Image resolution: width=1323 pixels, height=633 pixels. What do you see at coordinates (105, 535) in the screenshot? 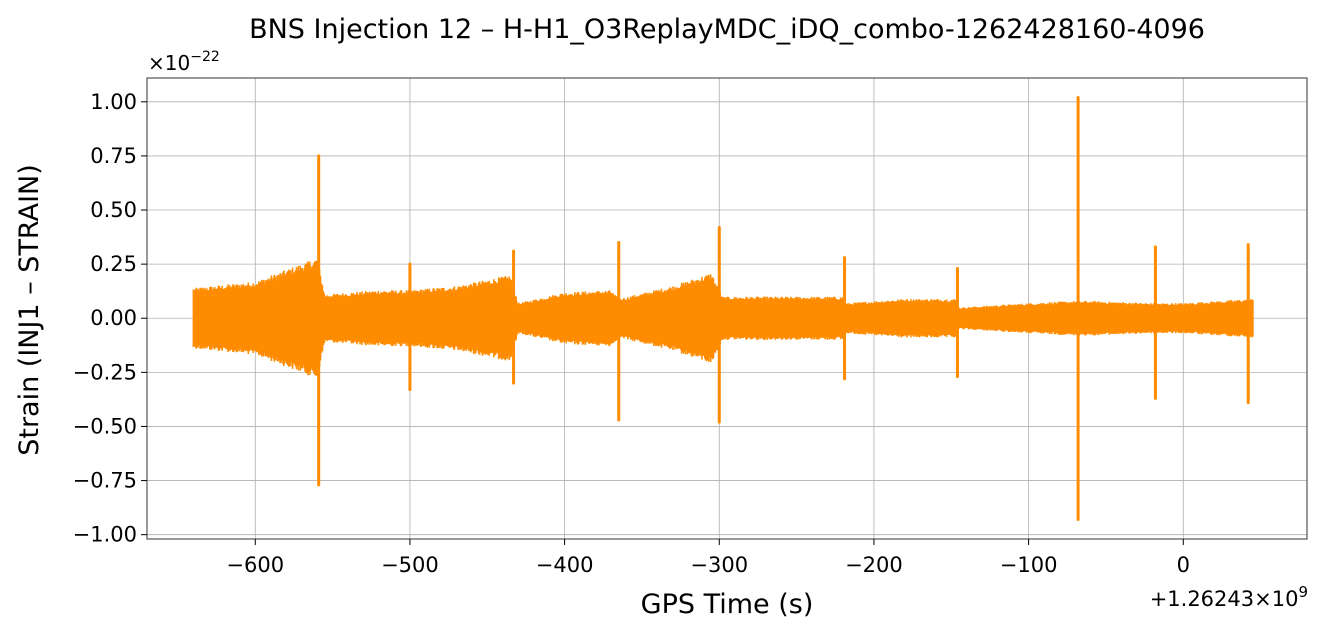
I see `y-tick-label: −1.00` at bounding box center [105, 535].